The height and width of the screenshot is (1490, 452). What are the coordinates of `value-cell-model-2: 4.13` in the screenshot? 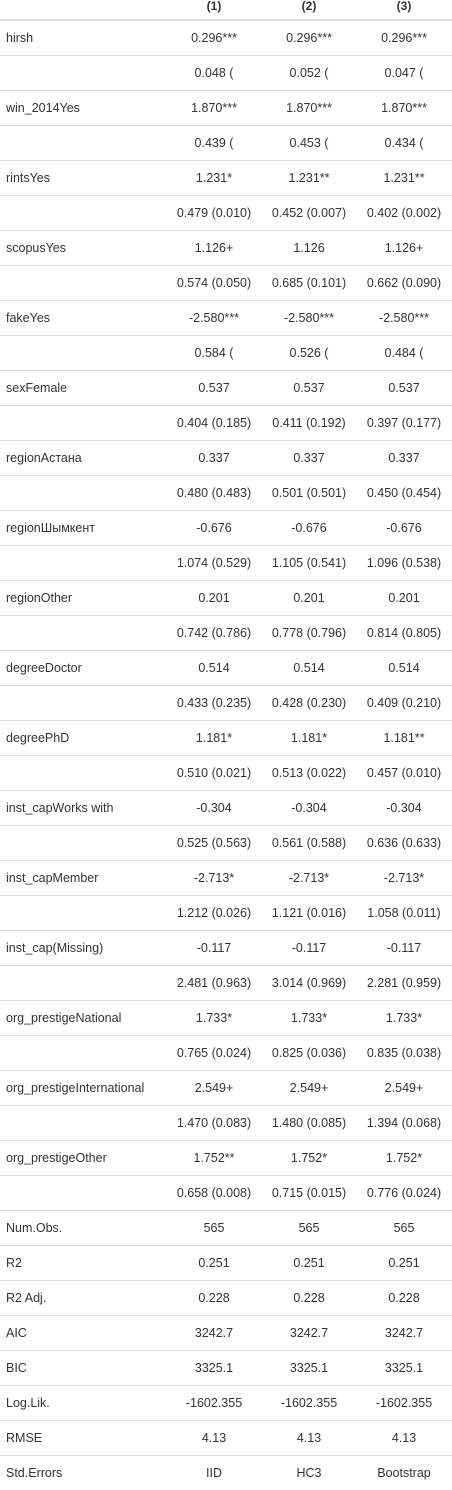 It's located at (309, 1438).